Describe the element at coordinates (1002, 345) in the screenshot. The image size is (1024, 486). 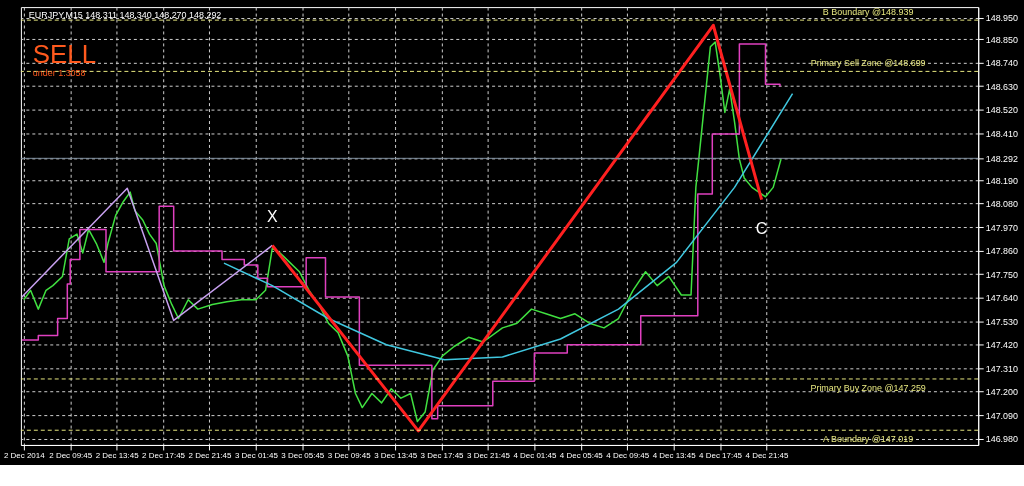
I see `y-tick-label: 147.420` at that location.